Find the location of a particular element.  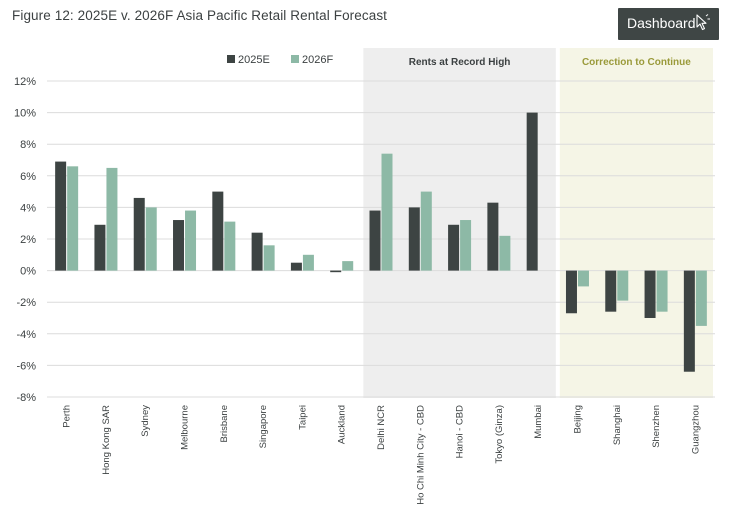

legend-label: 2026F is located at coordinates (317, 60).